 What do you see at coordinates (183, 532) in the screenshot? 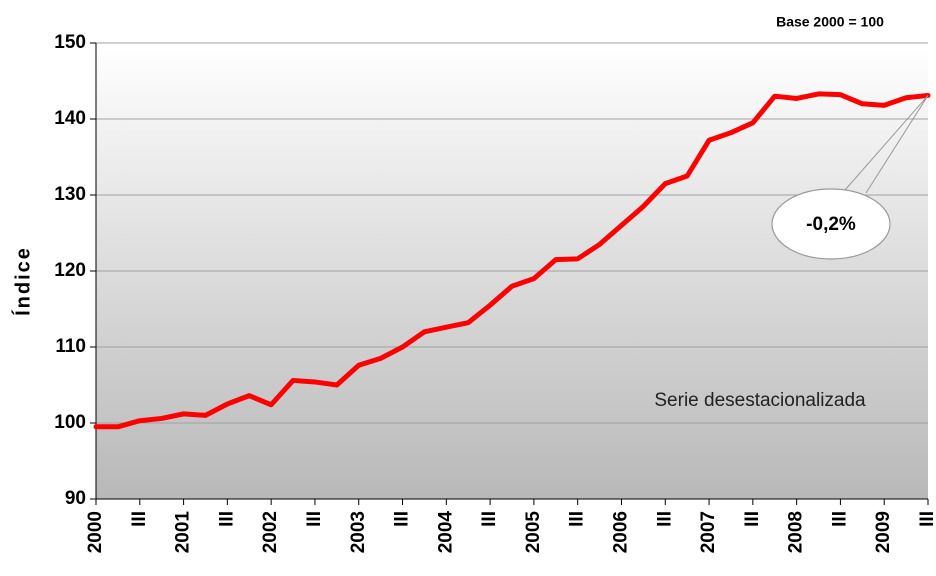
I see `x-tick-label: 2001` at bounding box center [183, 532].